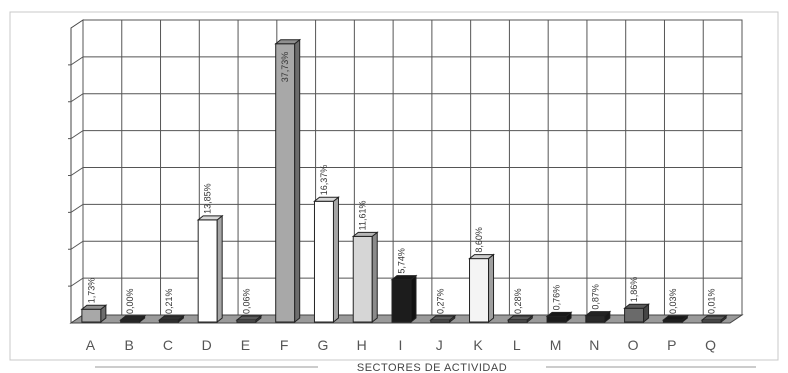 The image size is (788, 373). I want to click on x-tick-label: G, so click(323, 345).